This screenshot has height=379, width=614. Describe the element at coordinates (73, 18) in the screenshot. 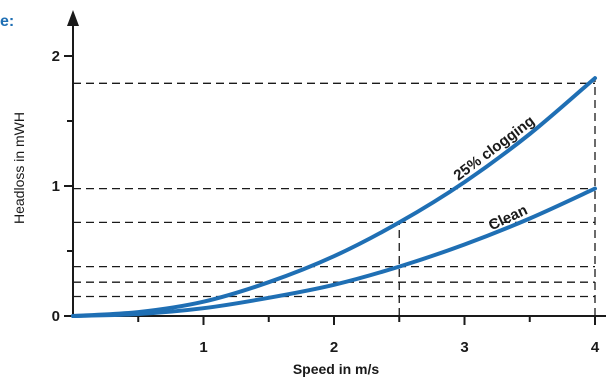

I see `y-axis-arrow-icon` at that location.